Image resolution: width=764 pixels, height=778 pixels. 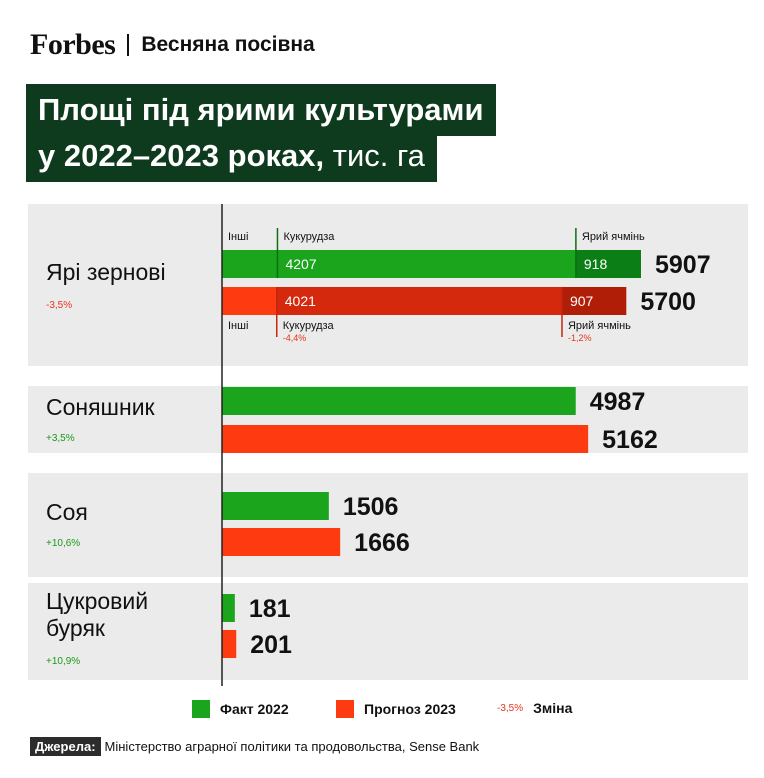 I want to click on bar-label-fact-barley: 918, so click(x=596, y=264).